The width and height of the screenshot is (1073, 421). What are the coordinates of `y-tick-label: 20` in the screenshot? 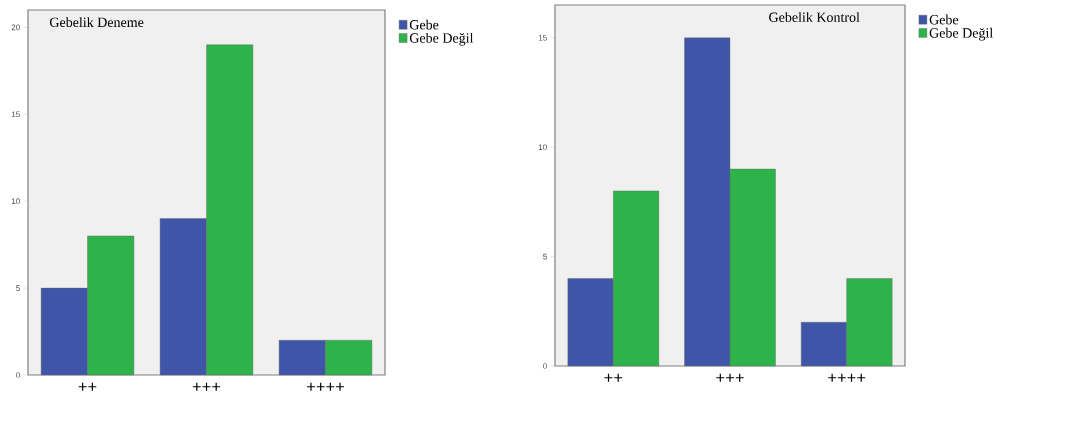 It's located at (15, 27).